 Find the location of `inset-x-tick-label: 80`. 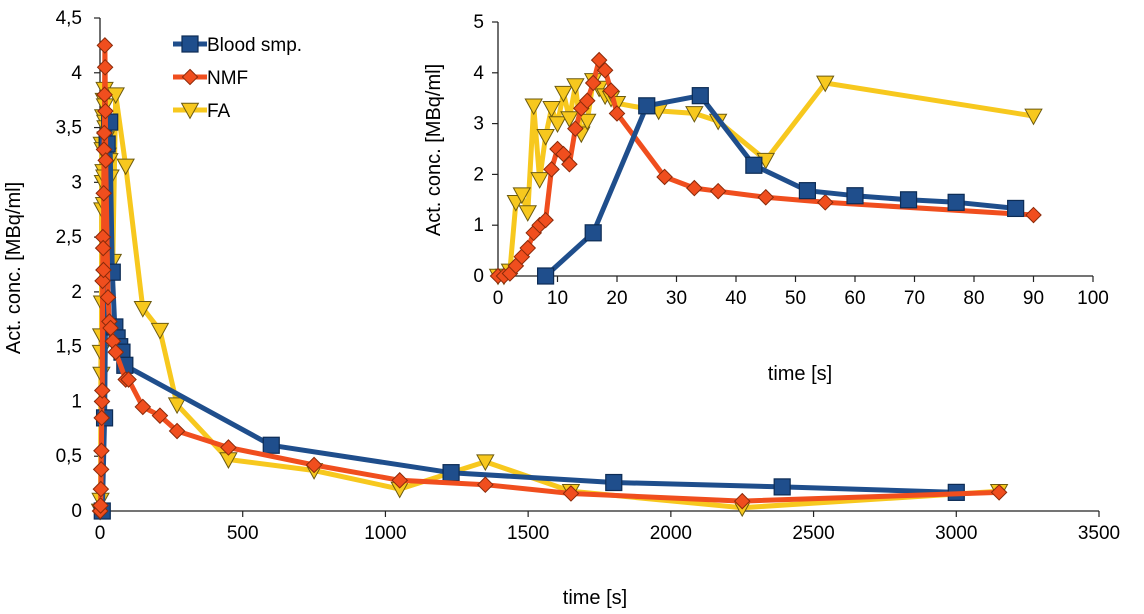

inset-x-tick-label: 80 is located at coordinates (973, 298).